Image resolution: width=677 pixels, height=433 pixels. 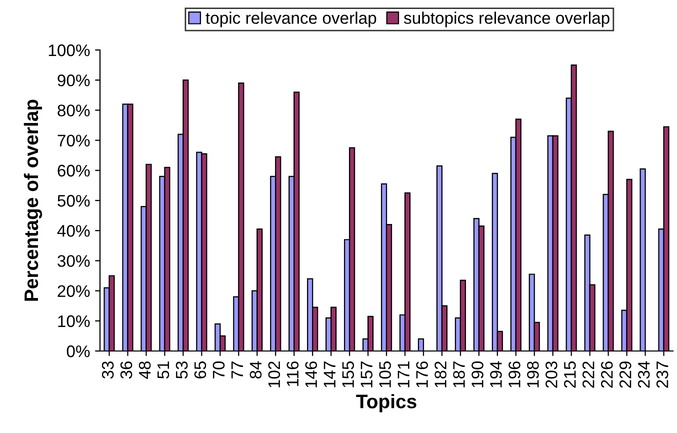 I want to click on y-tick-label: 100%, so click(x=69, y=50).